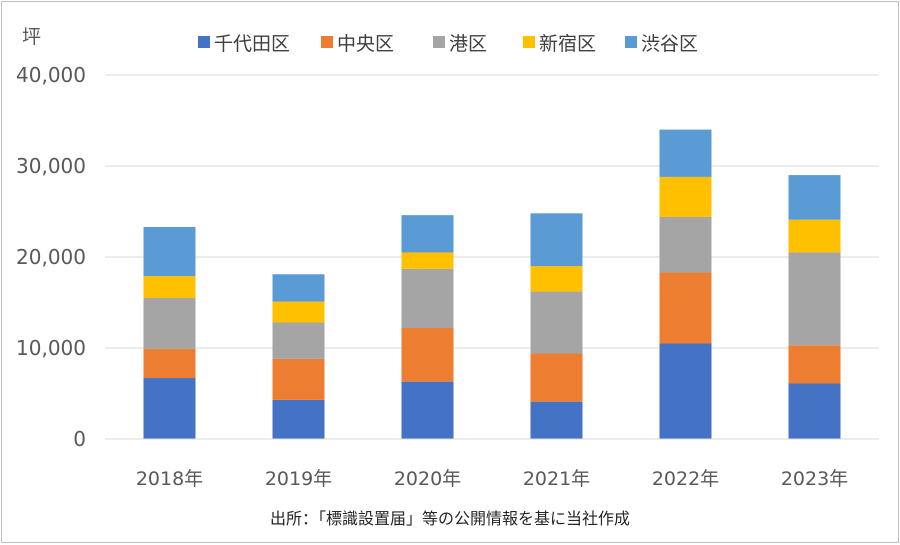  What do you see at coordinates (298, 479) in the screenshot?
I see `x-tick-label: 2019年` at bounding box center [298, 479].